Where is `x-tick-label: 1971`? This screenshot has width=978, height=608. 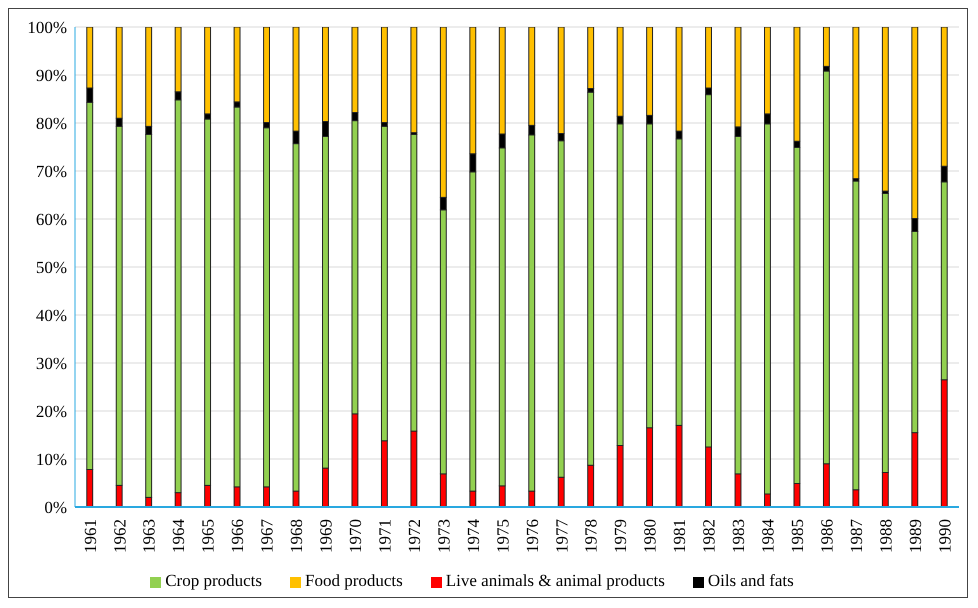
x-tick-label: 1971 is located at coordinates (384, 536).